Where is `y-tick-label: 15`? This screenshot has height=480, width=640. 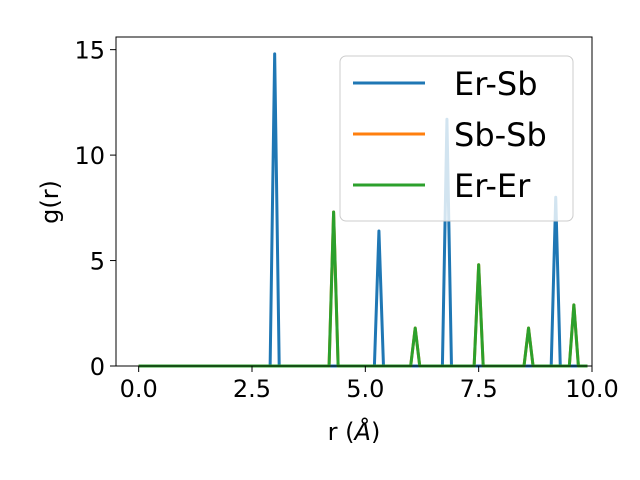
y-tick-label: 15 is located at coordinates (89, 51).